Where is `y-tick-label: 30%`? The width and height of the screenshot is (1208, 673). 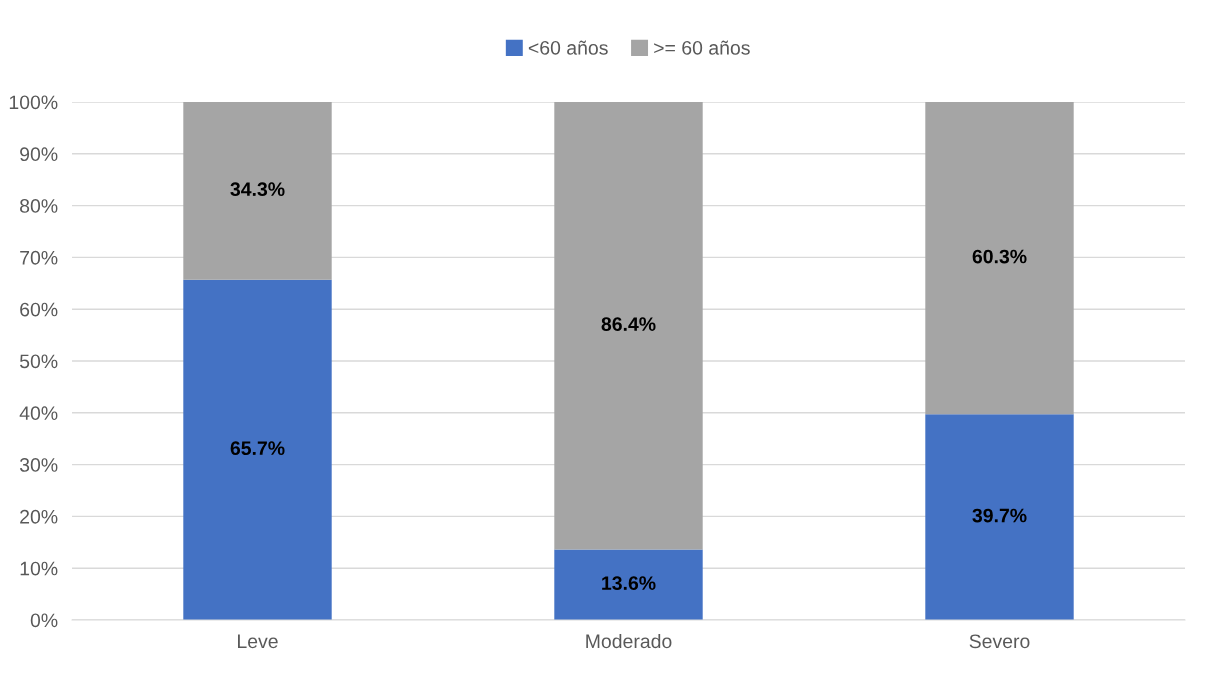 y-tick-label: 30% is located at coordinates (38, 465).